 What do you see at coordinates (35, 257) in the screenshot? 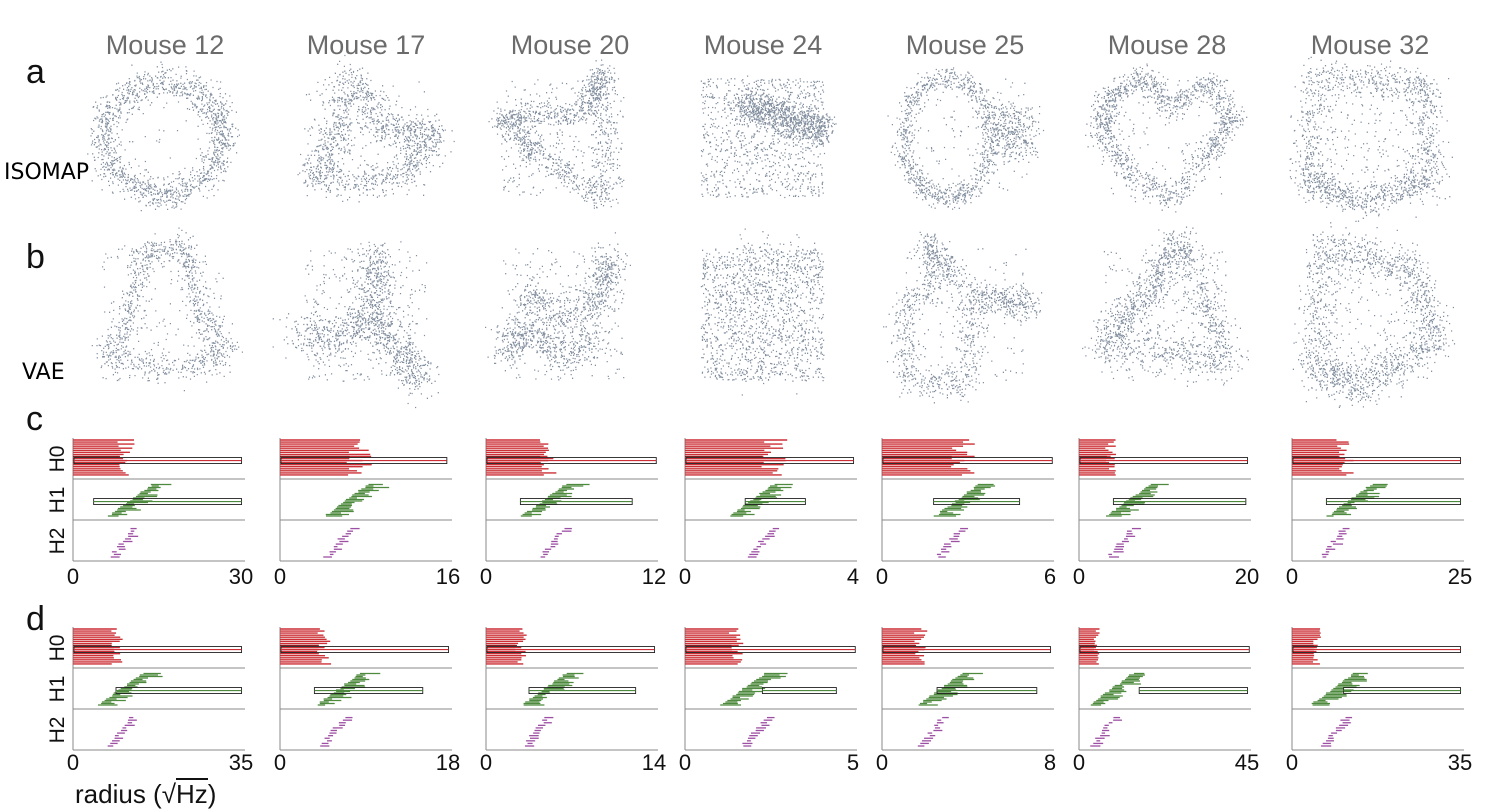
I see `panel-letter-b: b` at bounding box center [35, 257].